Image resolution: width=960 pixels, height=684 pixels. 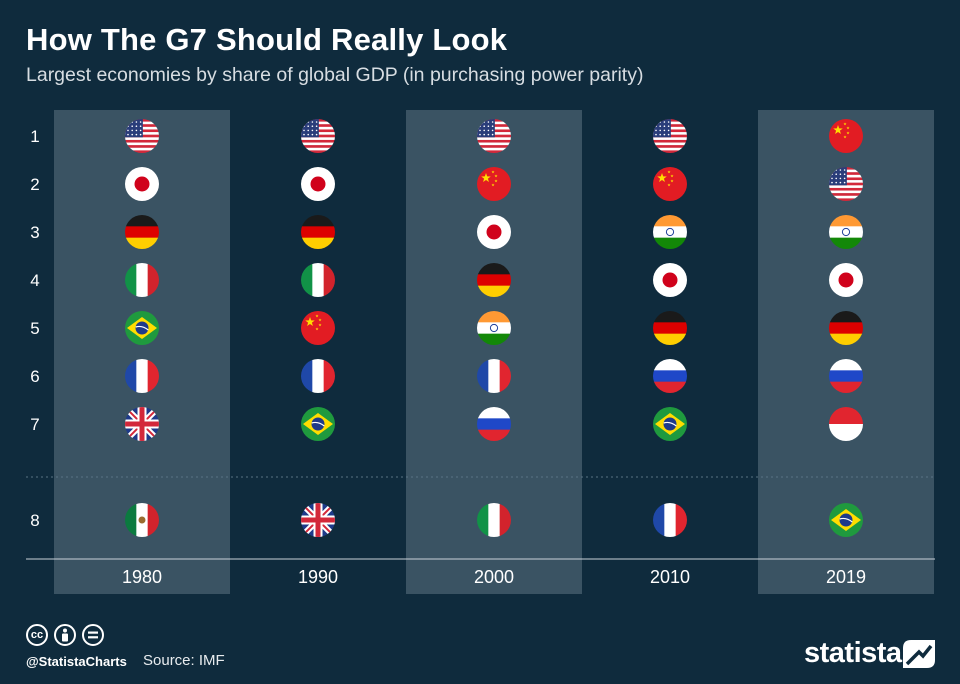 What do you see at coordinates (34, 136) in the screenshot?
I see `rank-label: 1` at bounding box center [34, 136].